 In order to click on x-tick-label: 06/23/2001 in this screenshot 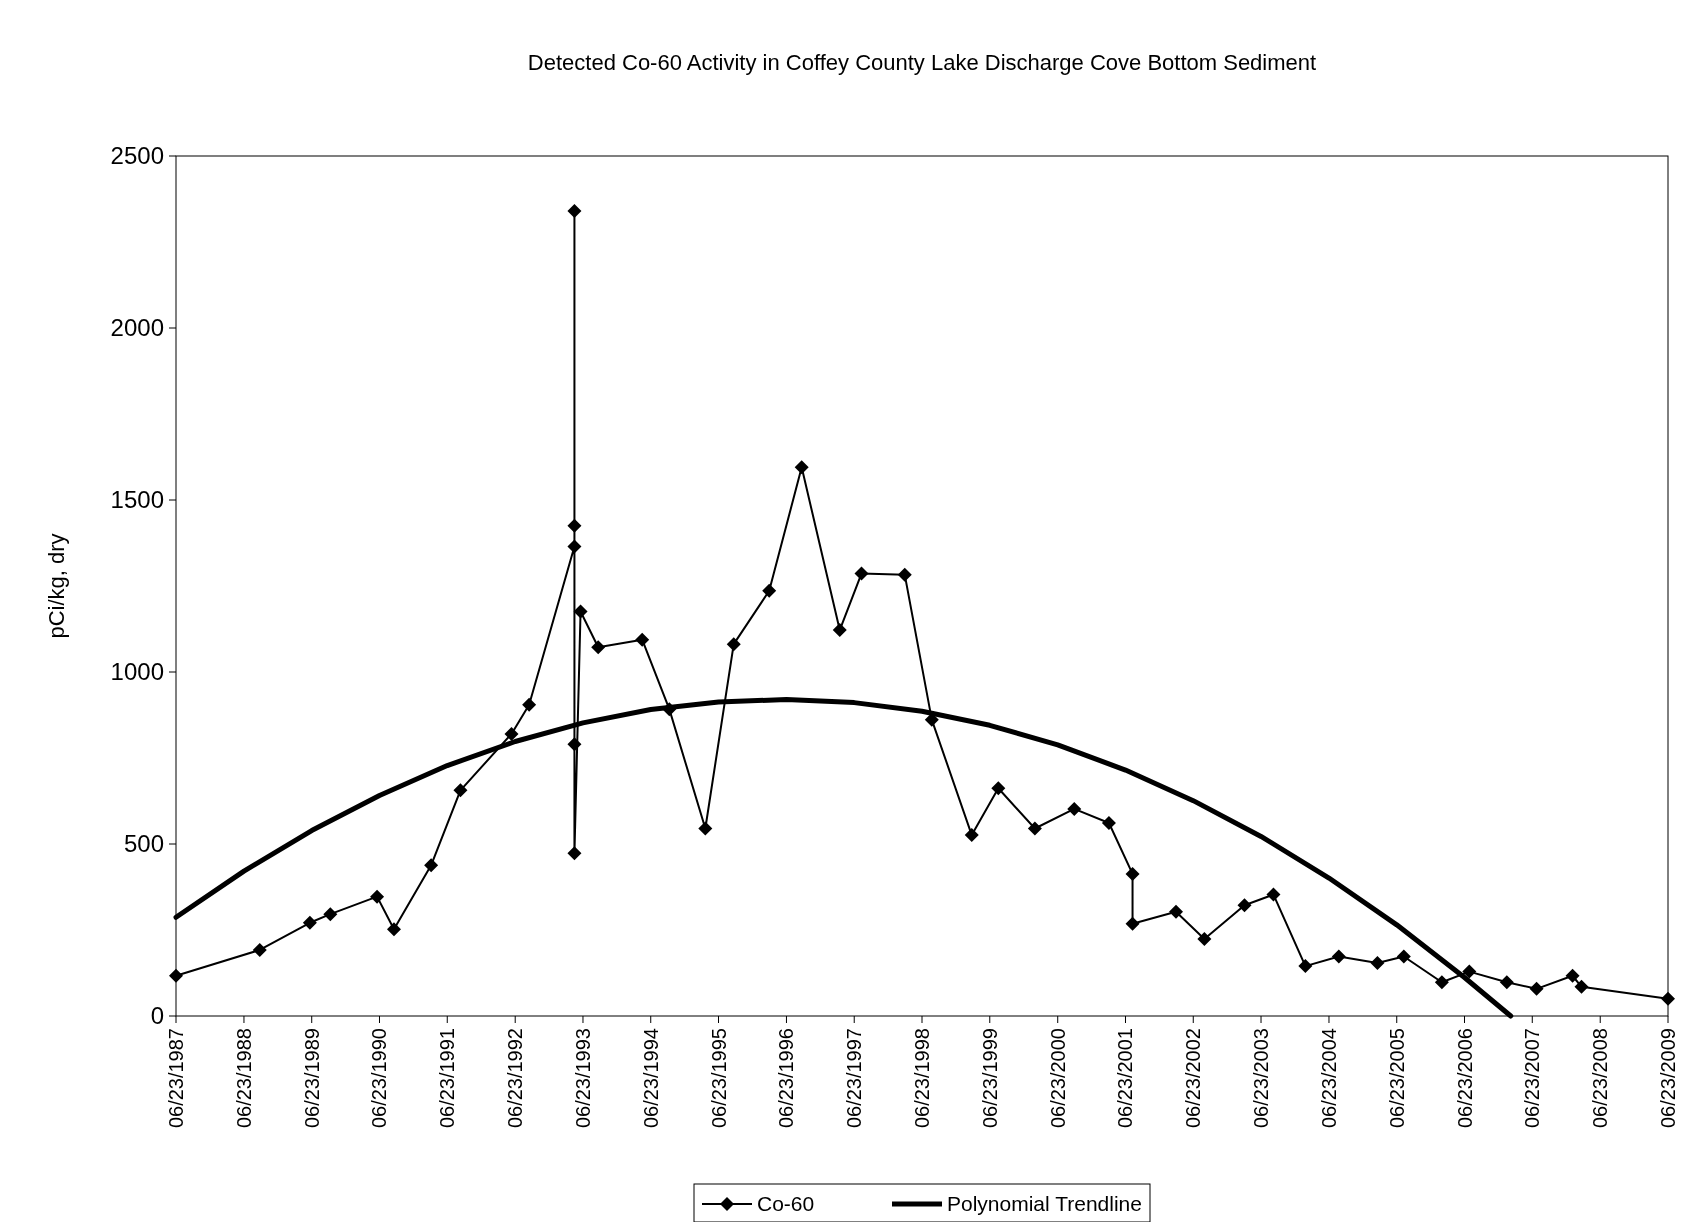, I will do `click(1125, 1078)`.